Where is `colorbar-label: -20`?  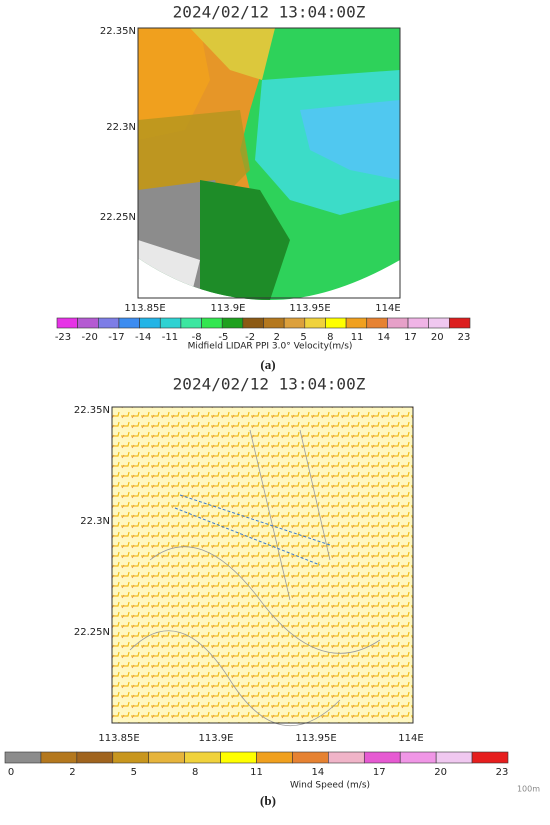
colorbar-label: -20 is located at coordinates (90, 337).